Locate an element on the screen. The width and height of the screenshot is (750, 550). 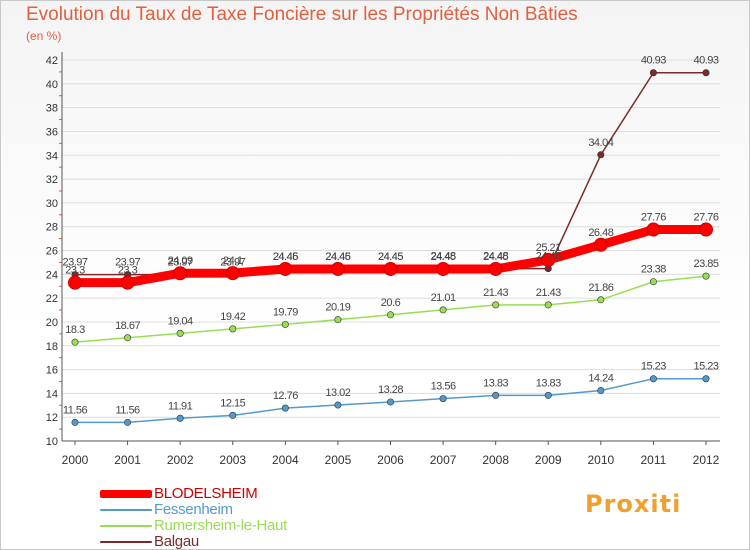
x-tick-label: 2010 is located at coordinates (600, 460).